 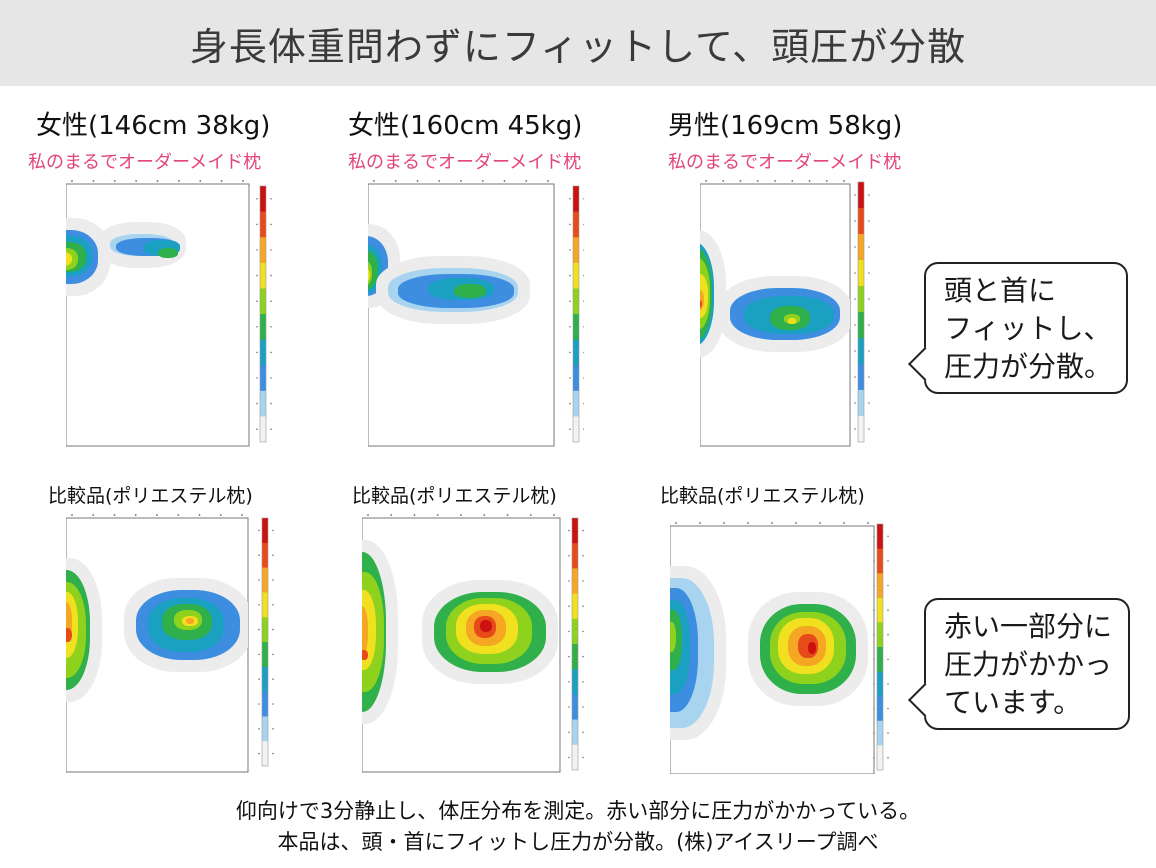 I want to click on bubble-line: フィットし、, so click(x=1028, y=328).